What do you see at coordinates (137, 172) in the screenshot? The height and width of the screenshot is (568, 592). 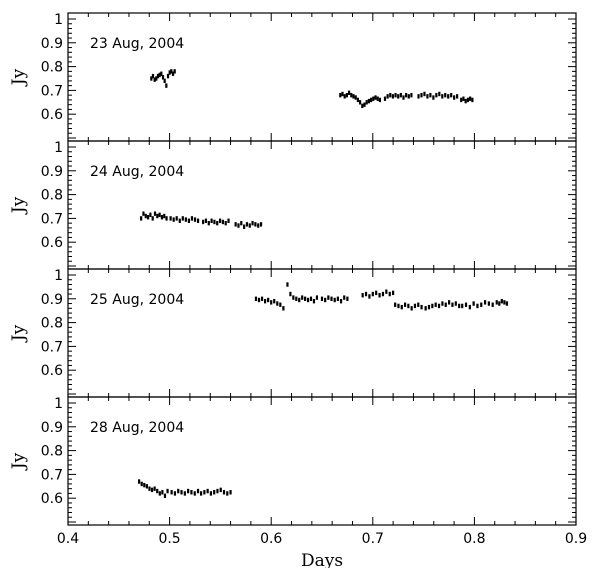 I see `panel-date-label: 24 Aug, 2004` at bounding box center [137, 172].